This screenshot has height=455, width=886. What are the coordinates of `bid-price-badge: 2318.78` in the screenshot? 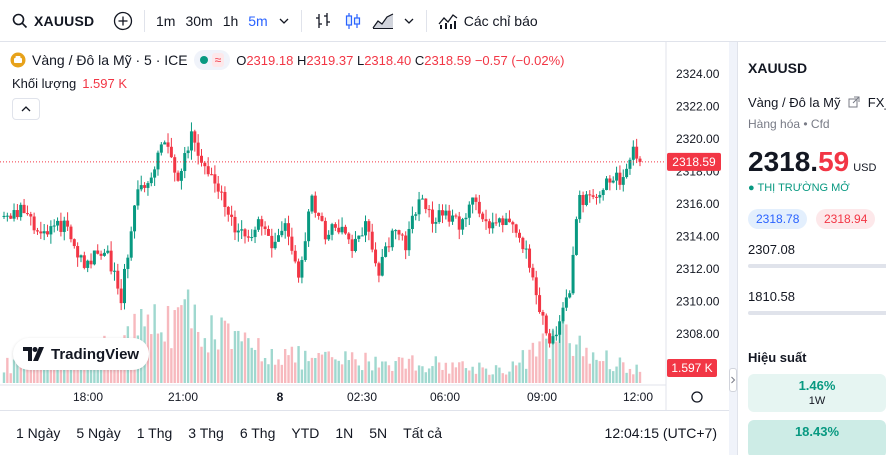 It's located at (778, 219).